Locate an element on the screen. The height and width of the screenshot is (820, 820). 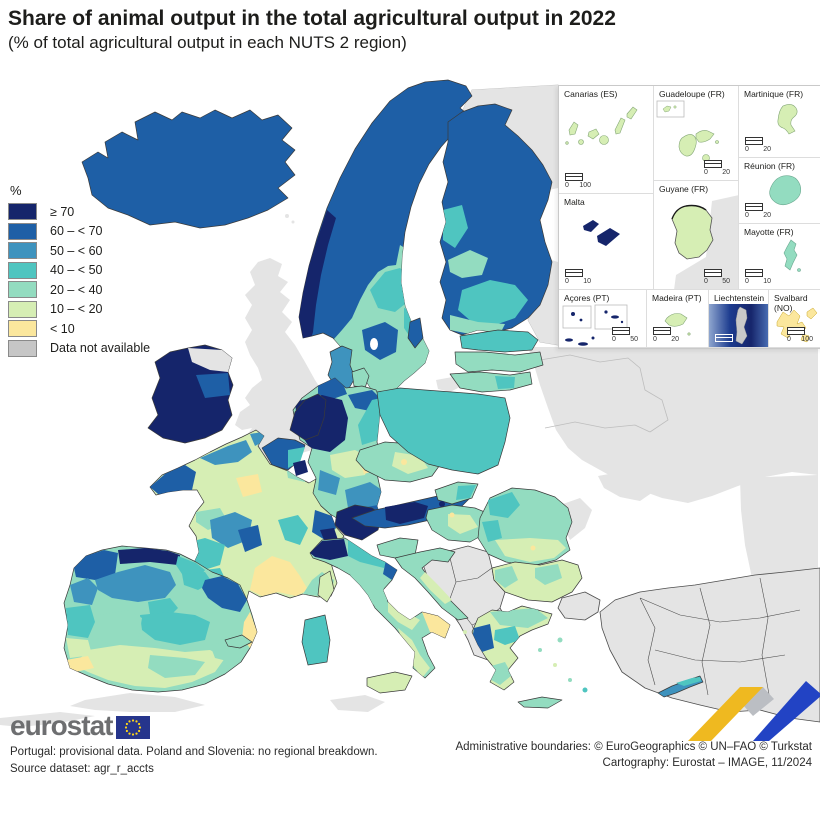
legend-label: 20 – < 40 is located at coordinates (76, 289).